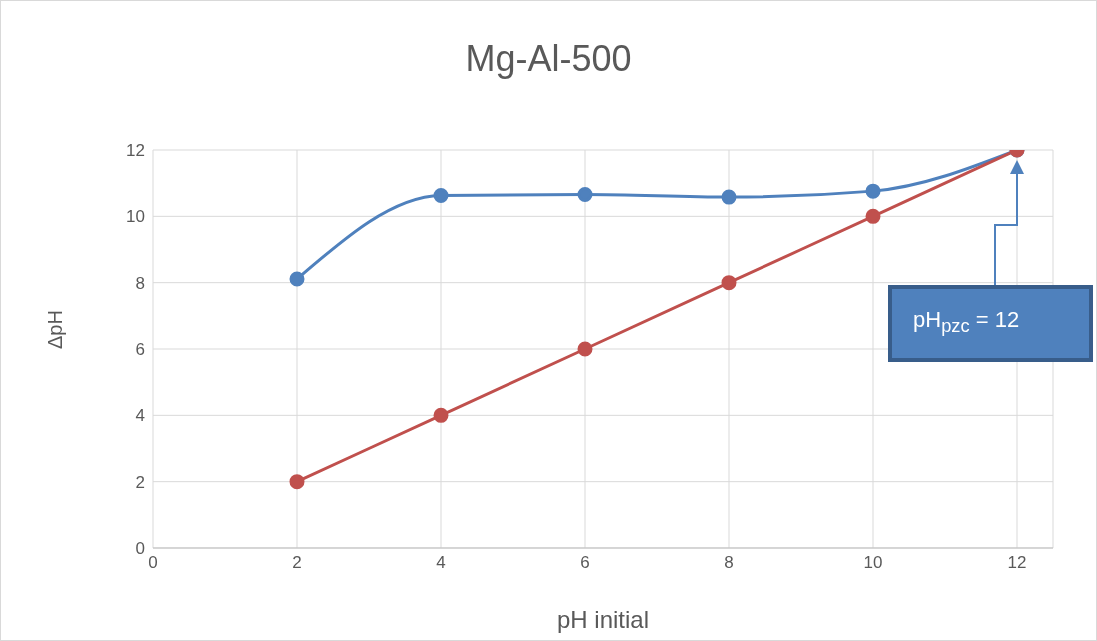 Image resolution: width=1097 pixels, height=641 pixels. Describe the element at coordinates (441, 563) in the screenshot. I see `x-tick-label: 4` at that location.